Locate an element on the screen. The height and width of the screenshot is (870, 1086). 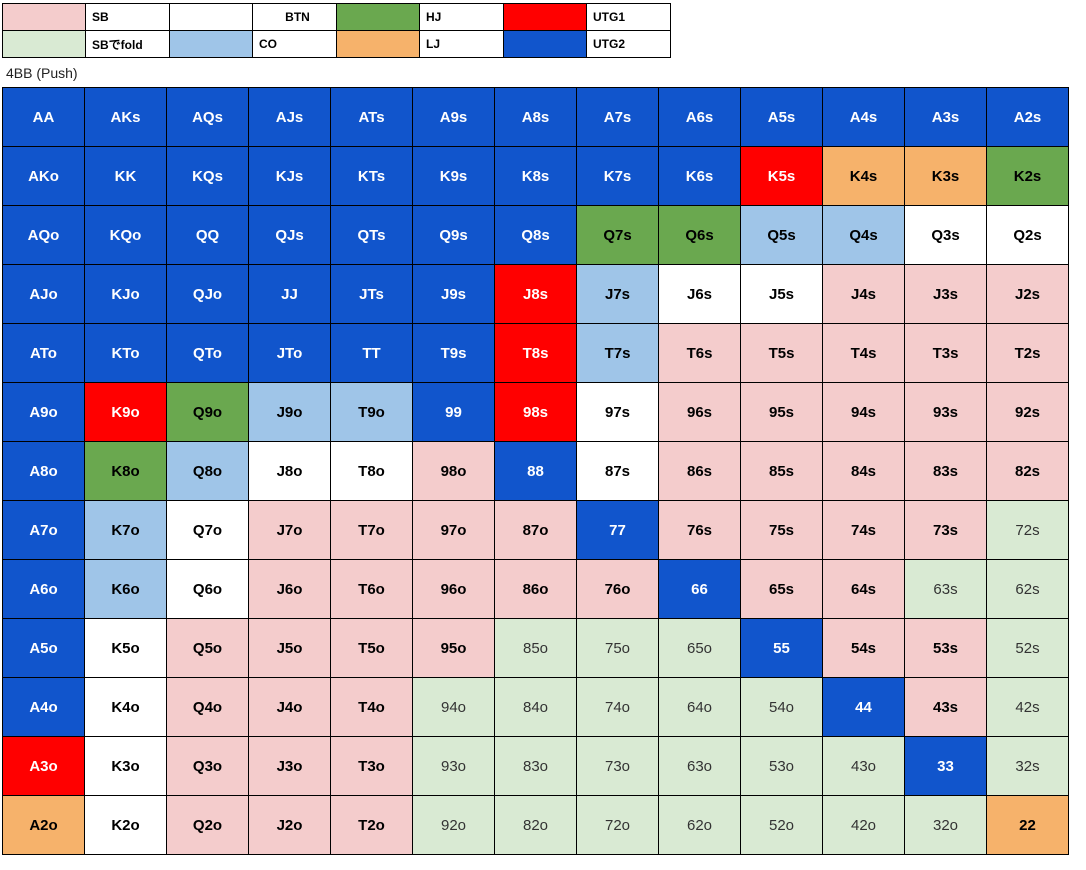
range-title: 4BB (Push) is located at coordinates (42, 73).